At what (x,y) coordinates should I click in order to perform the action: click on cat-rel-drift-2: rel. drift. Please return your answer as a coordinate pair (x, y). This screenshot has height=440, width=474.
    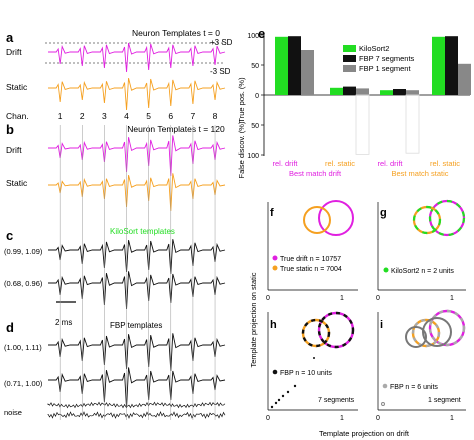
    Looking at the image, I should click on (390, 163).